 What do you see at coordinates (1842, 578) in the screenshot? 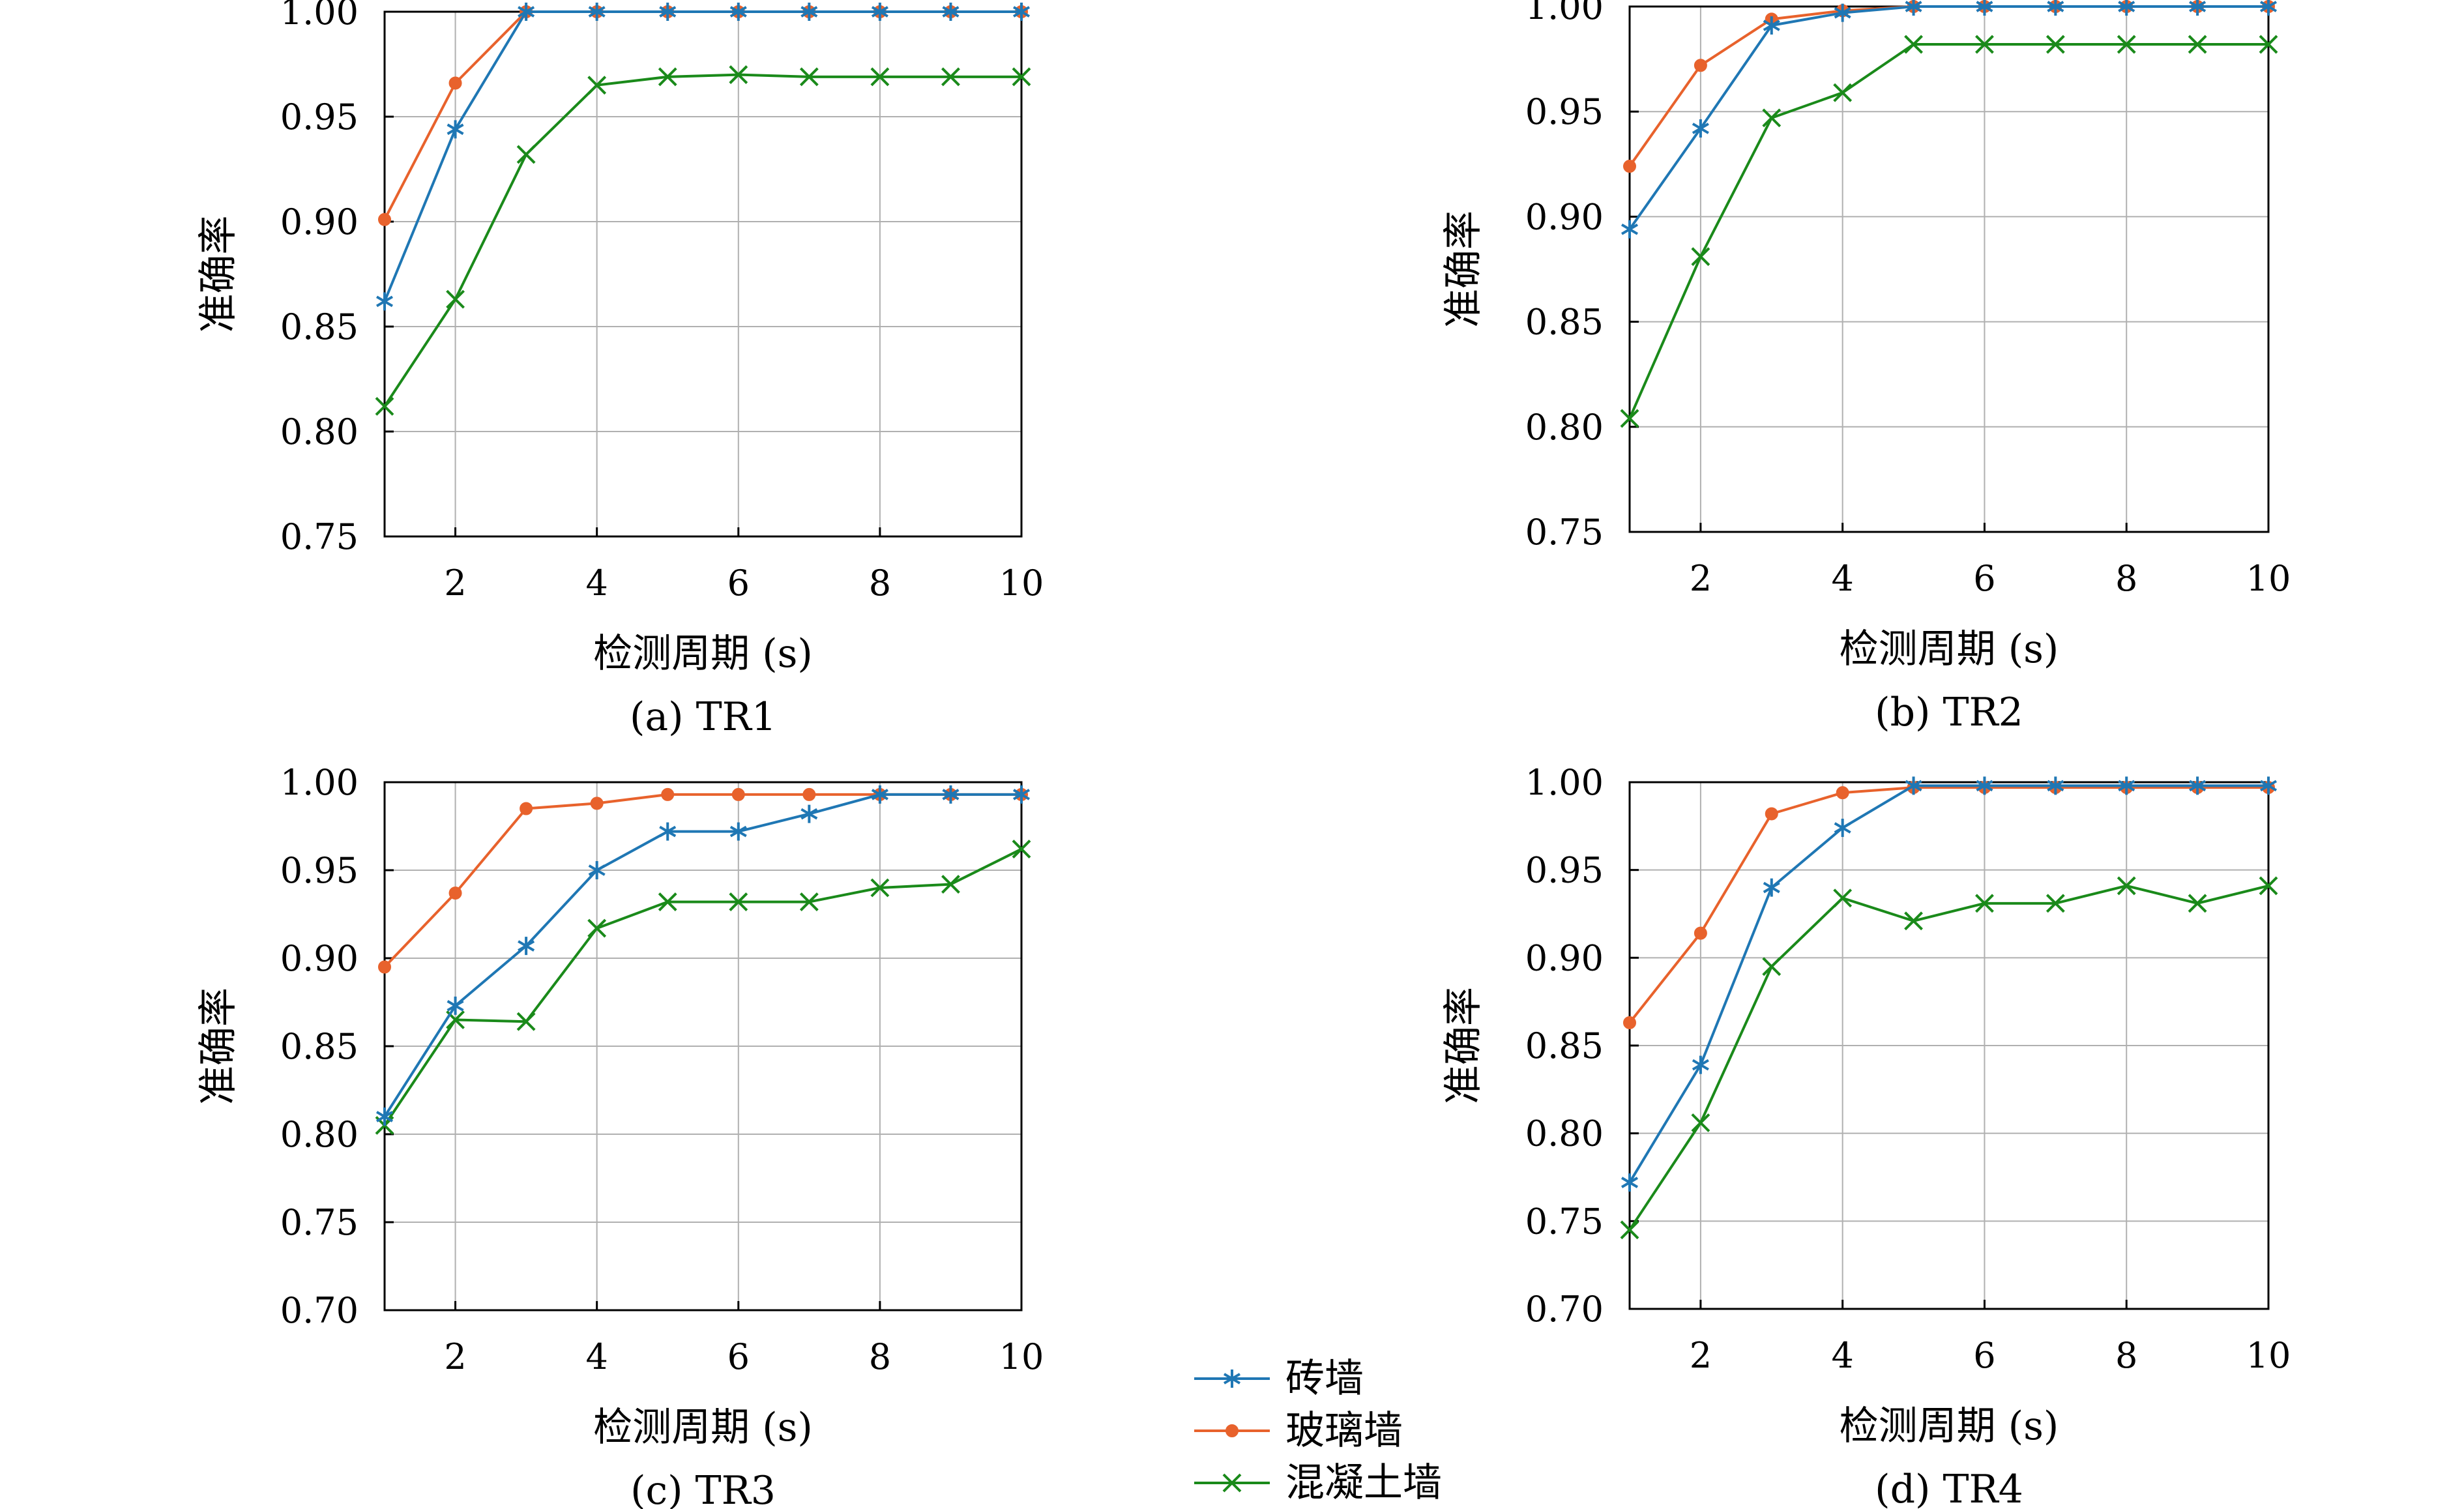
I see `x-tick-label: 4` at bounding box center [1842, 578].